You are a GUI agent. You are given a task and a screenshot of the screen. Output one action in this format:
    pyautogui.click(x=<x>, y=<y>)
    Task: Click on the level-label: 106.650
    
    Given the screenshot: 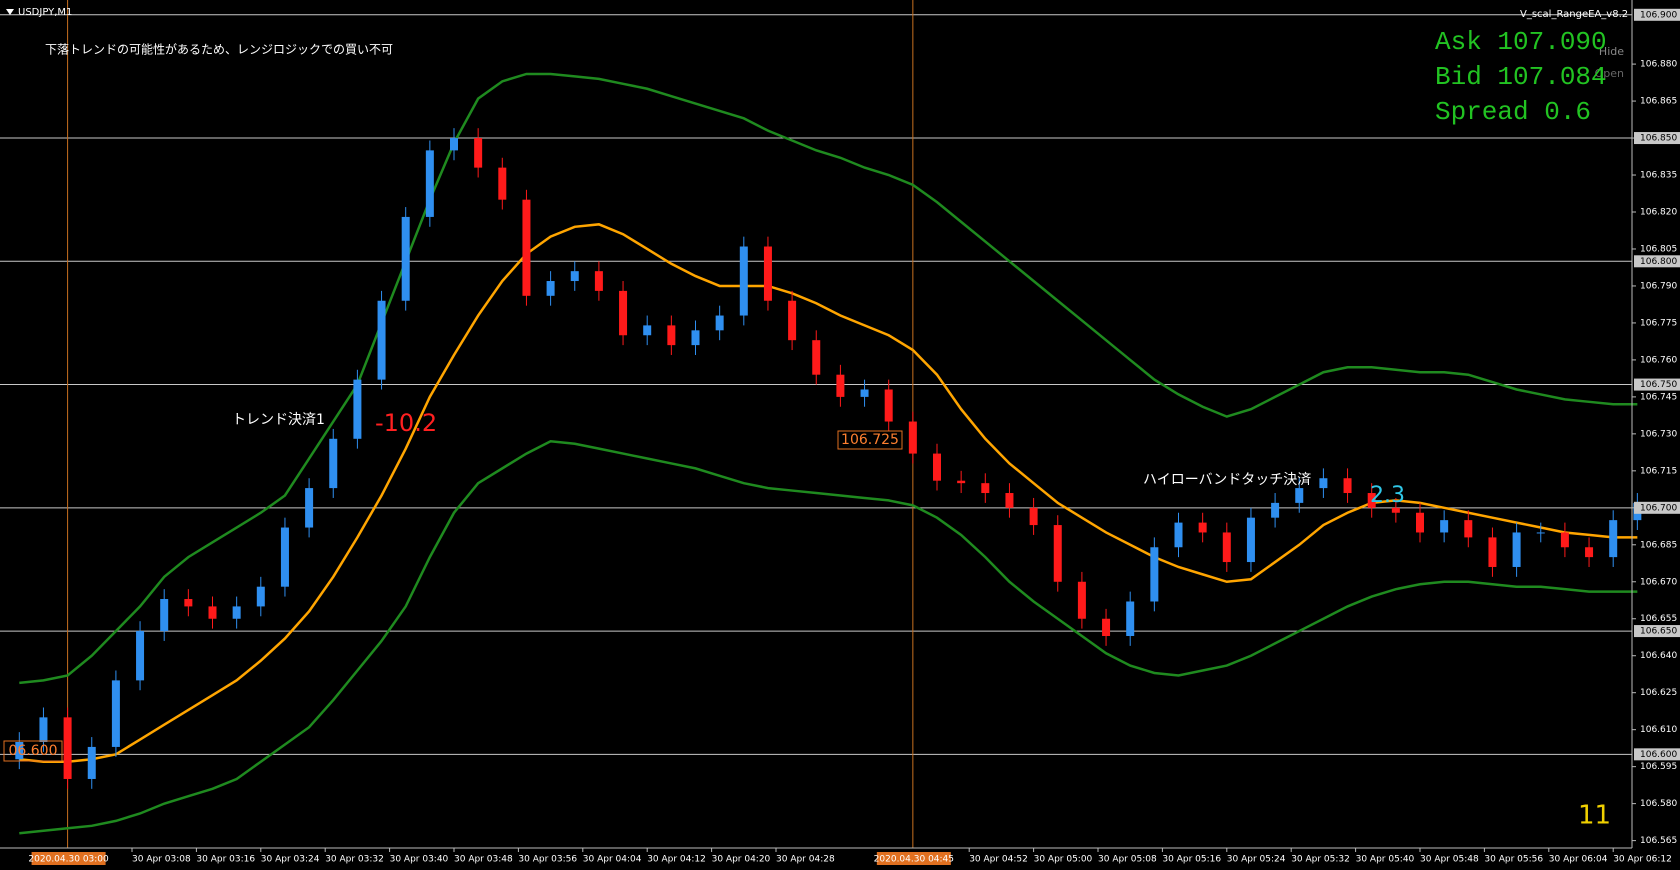 What is the action you would take?
    pyautogui.click(x=1658, y=632)
    